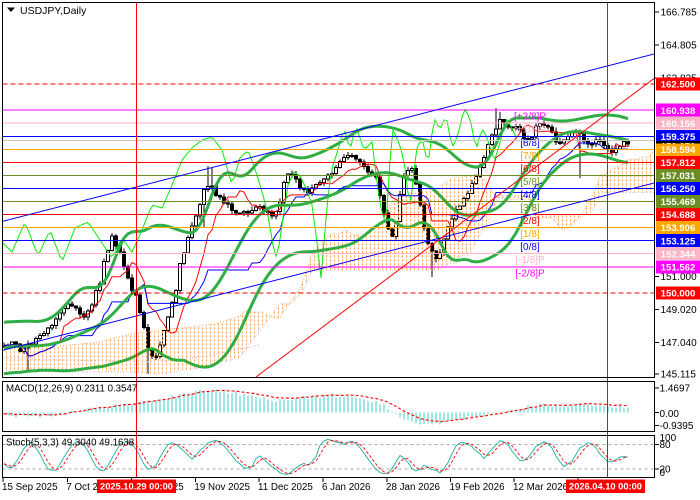 This screenshot has width=700, height=500. I want to click on svg-text: 2025.10.29 00:00, so click(136, 487).